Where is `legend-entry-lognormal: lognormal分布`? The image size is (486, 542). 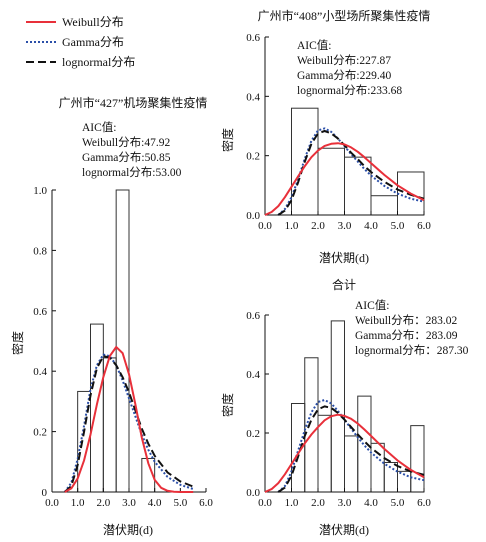
legend-entry-lognormal: lognormal分布 is located at coordinates (80, 62).